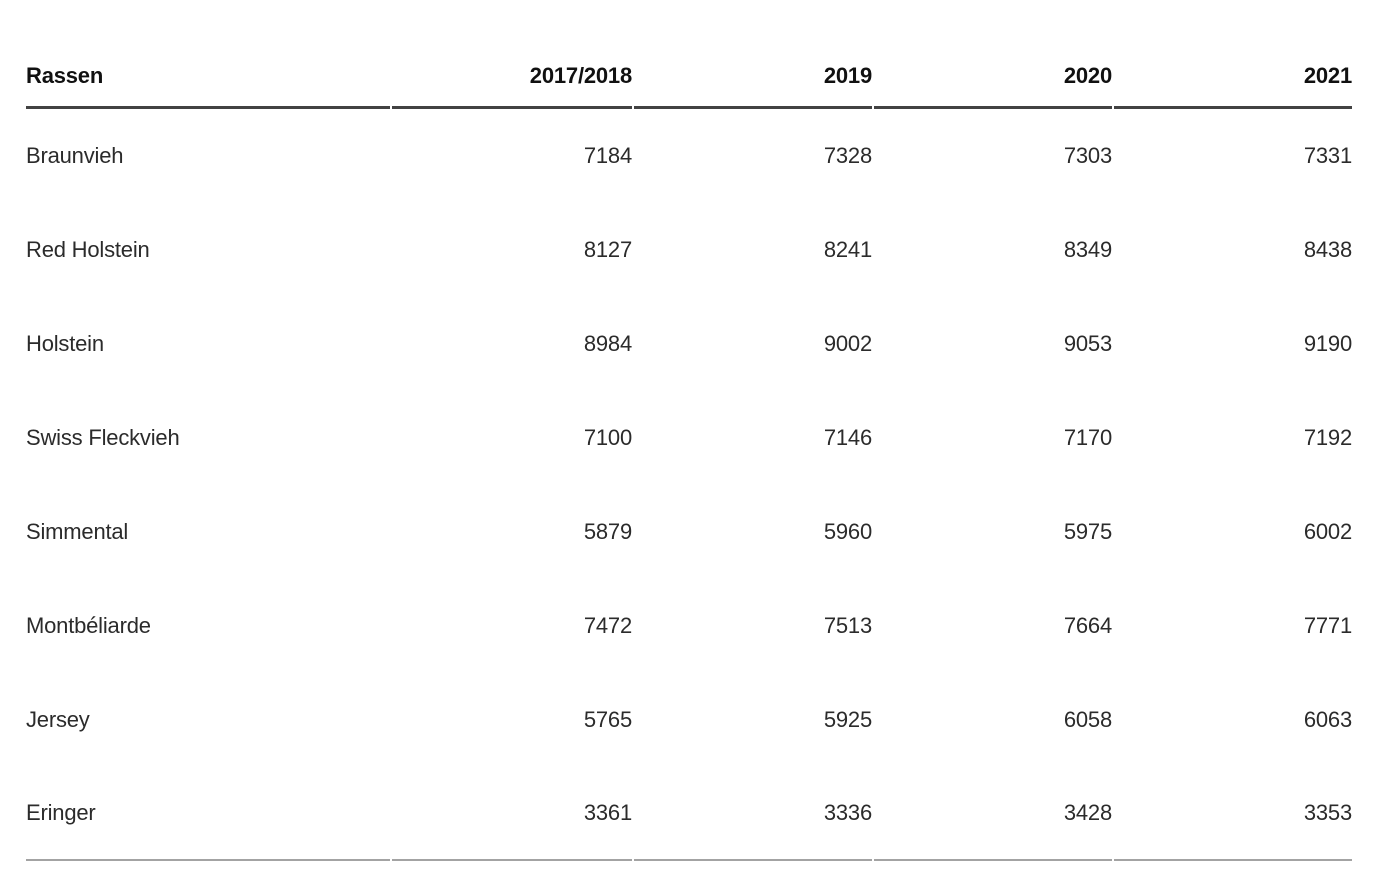 The width and height of the screenshot is (1400, 875). I want to click on cell-value: 8241, so click(847, 249).